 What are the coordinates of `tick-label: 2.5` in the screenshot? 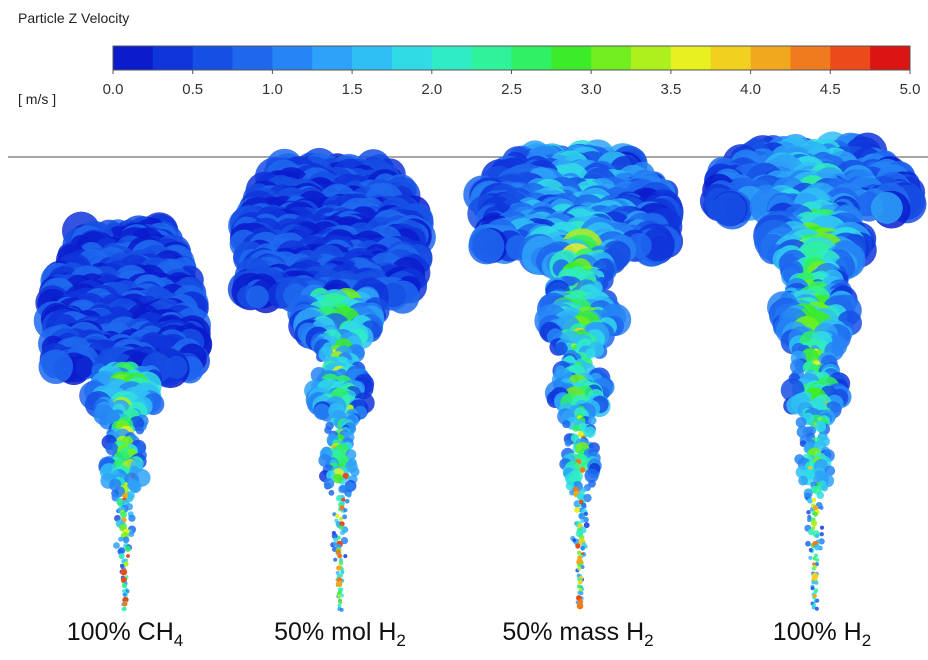 It's located at (511, 89).